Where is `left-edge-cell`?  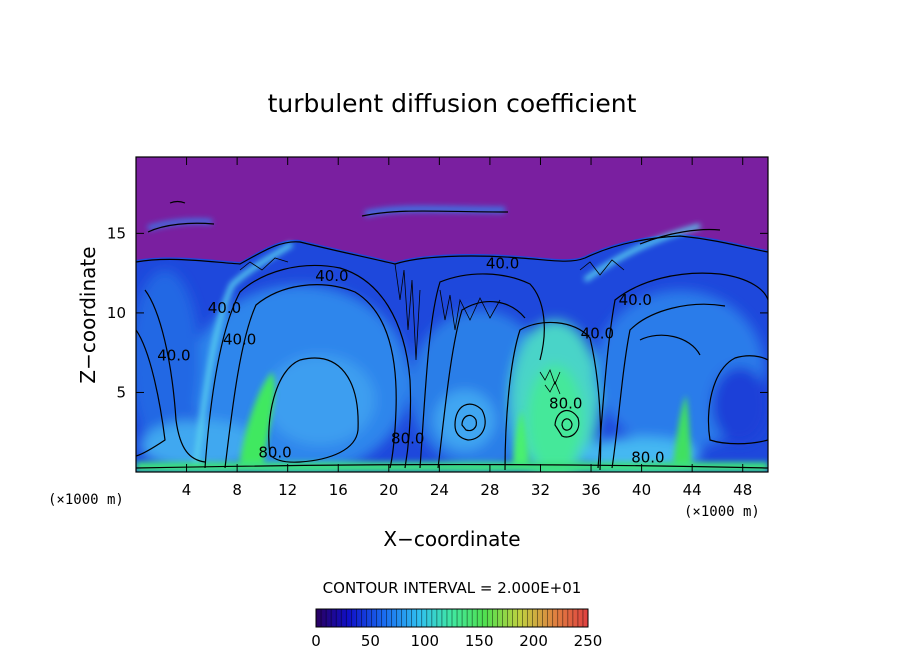
left-edge-cell is located at coordinates (168, 360).